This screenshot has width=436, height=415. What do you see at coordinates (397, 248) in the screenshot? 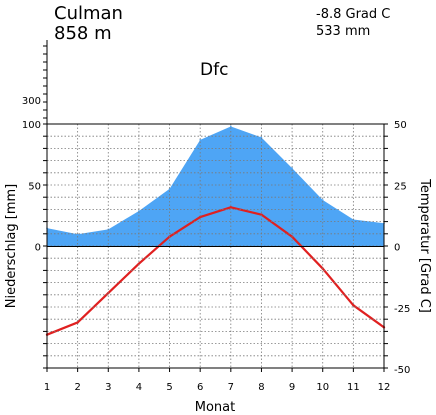
I see `temp-tick-label: 0` at bounding box center [397, 248].